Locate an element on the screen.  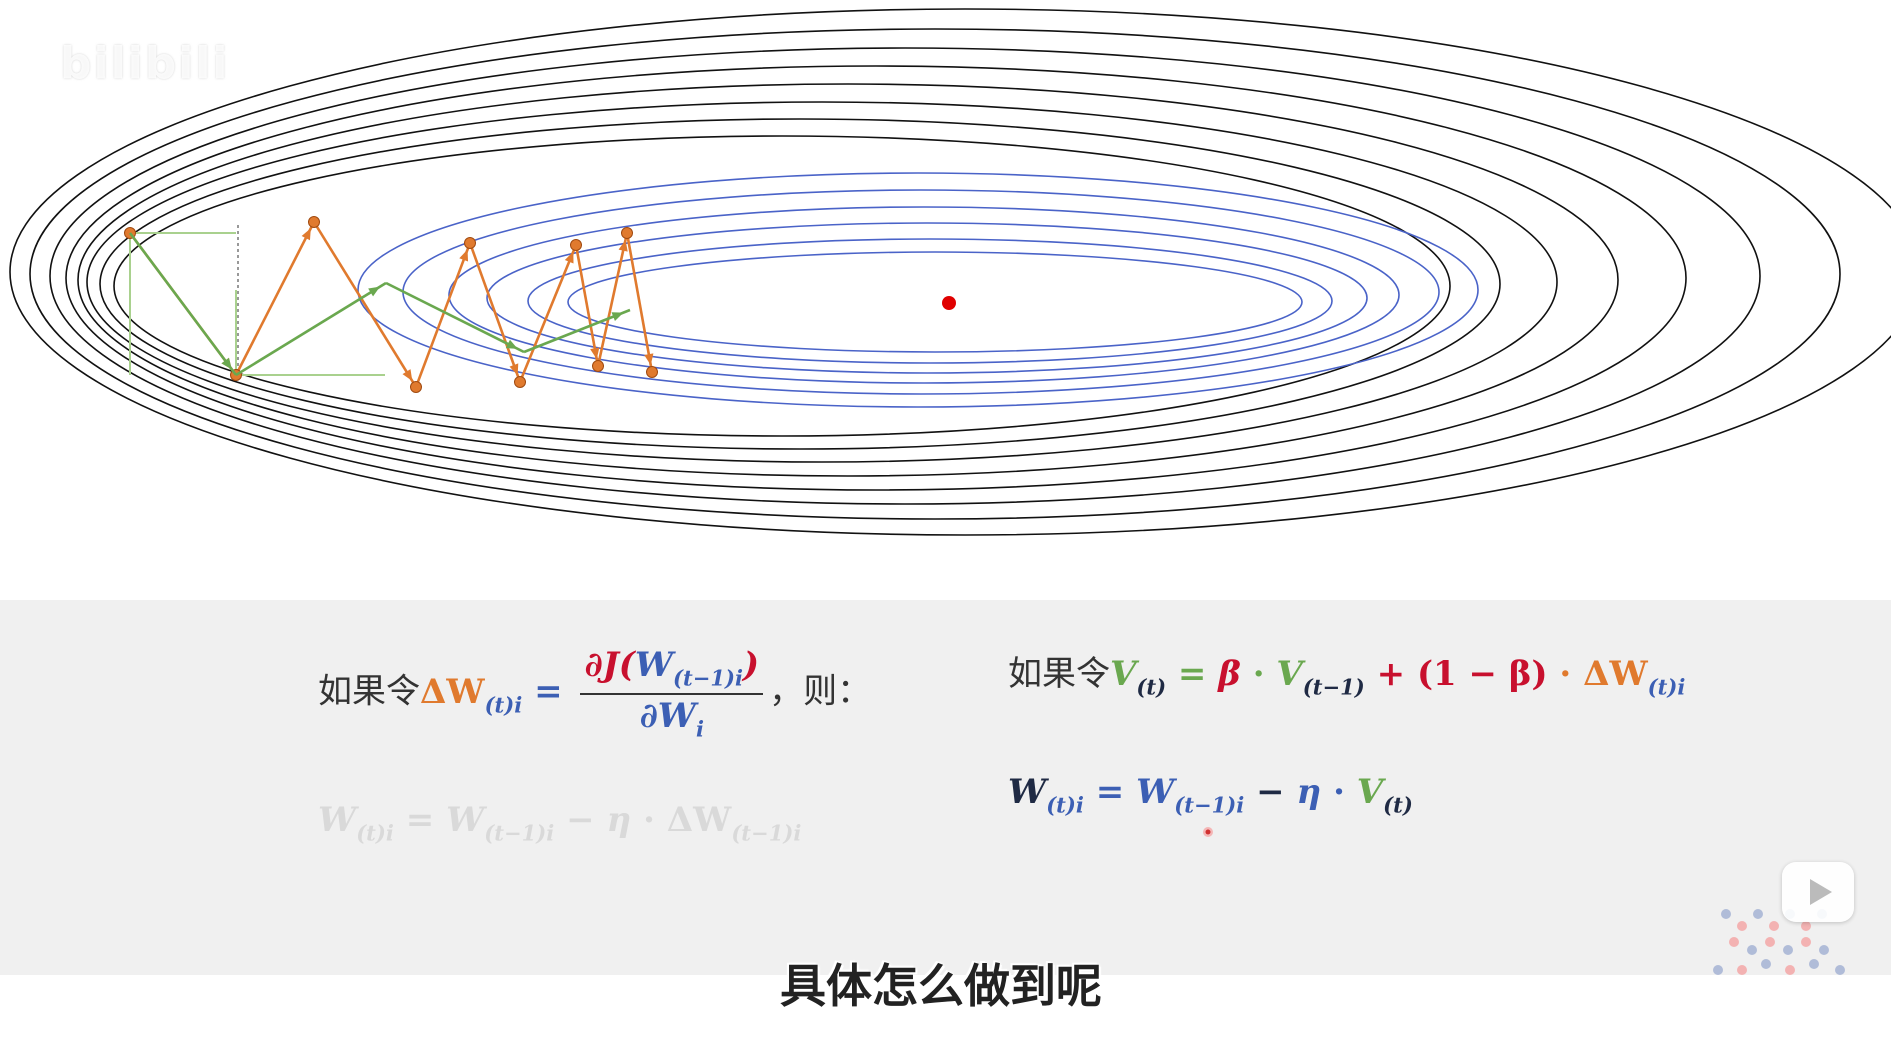
minimum-point is located at coordinates (949, 303).